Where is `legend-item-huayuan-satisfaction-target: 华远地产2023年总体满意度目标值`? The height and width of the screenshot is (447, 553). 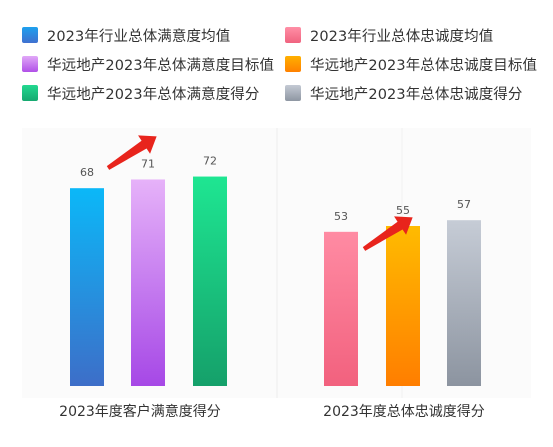
legend-item-huayuan-satisfaction-target: 华远地产2023年总体满意度目标值 is located at coordinates (148, 64).